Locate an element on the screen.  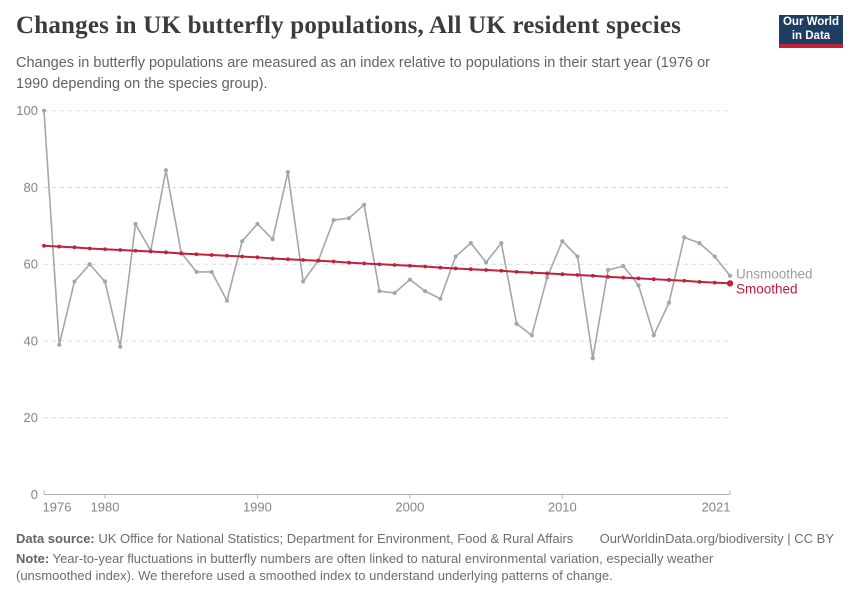
data-point-smoothed-2007 is located at coordinates (516, 271).